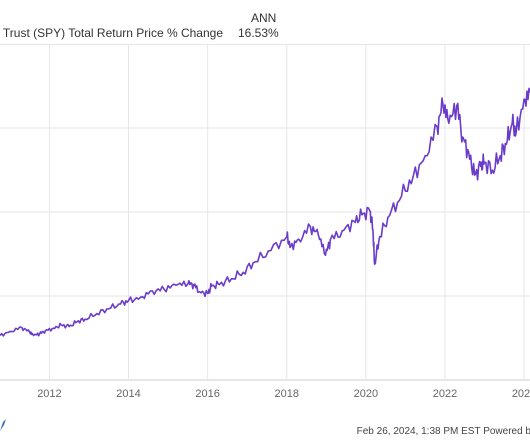 Image resolution: width=530 pixels, height=442 pixels. I want to click on footer-timestamp: Feb 26, 2024, 1:38 PM EST, so click(418, 431).